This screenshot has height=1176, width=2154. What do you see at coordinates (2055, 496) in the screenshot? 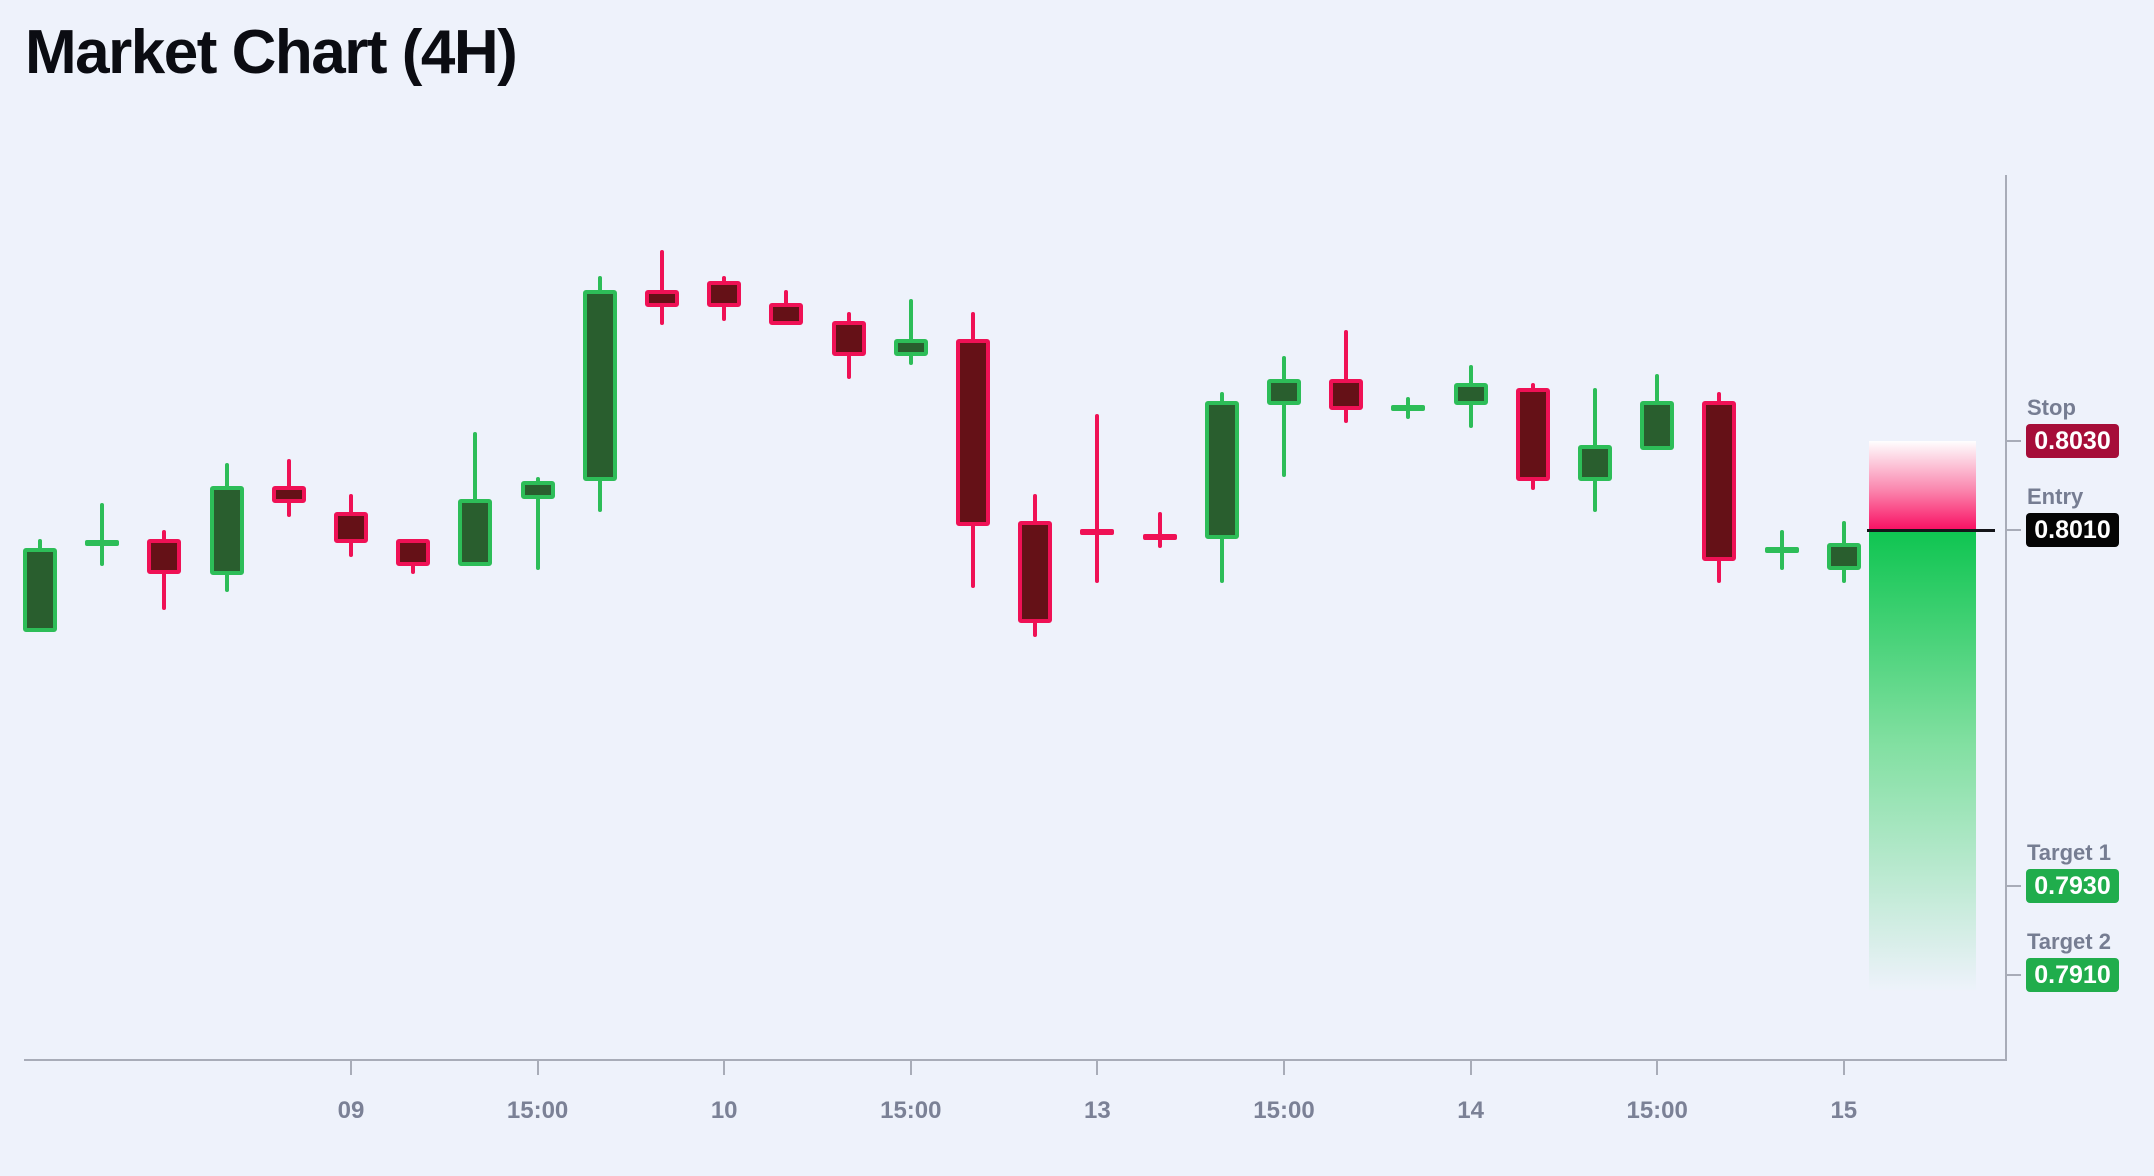
I see `entry-label: Entry` at bounding box center [2055, 496].